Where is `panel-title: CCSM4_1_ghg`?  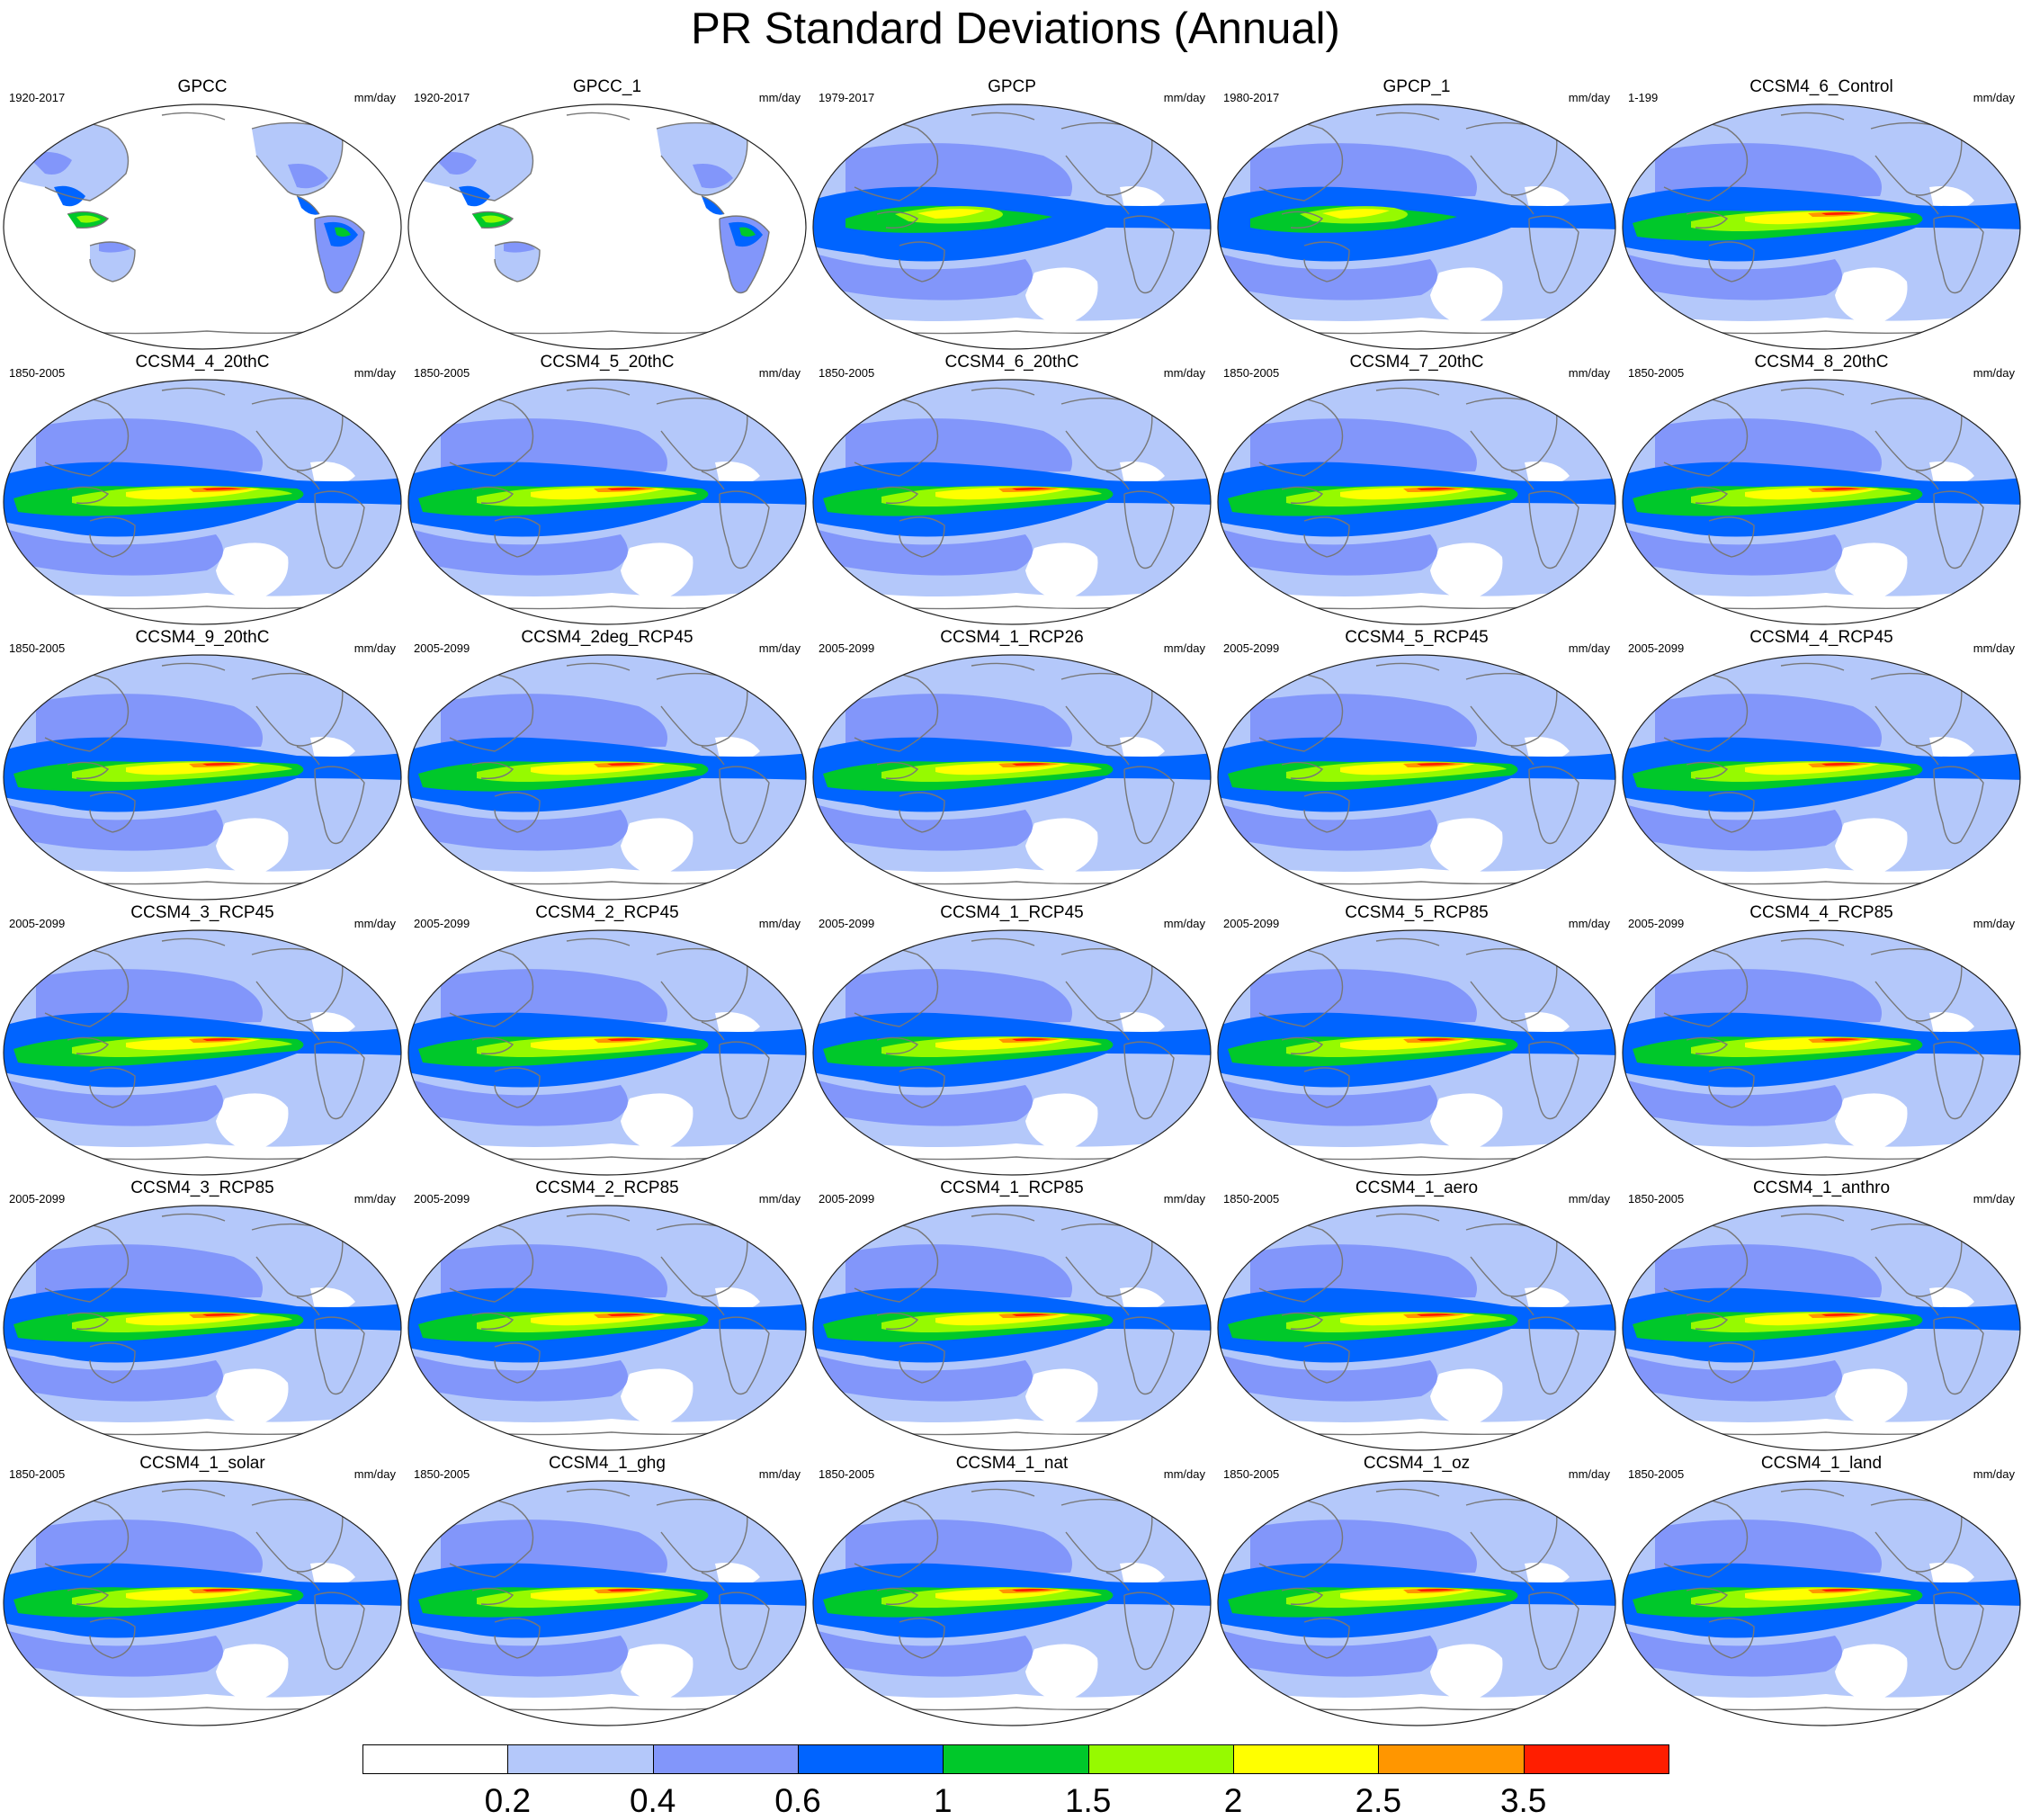 panel-title: CCSM4_1_ghg is located at coordinates (607, 1463).